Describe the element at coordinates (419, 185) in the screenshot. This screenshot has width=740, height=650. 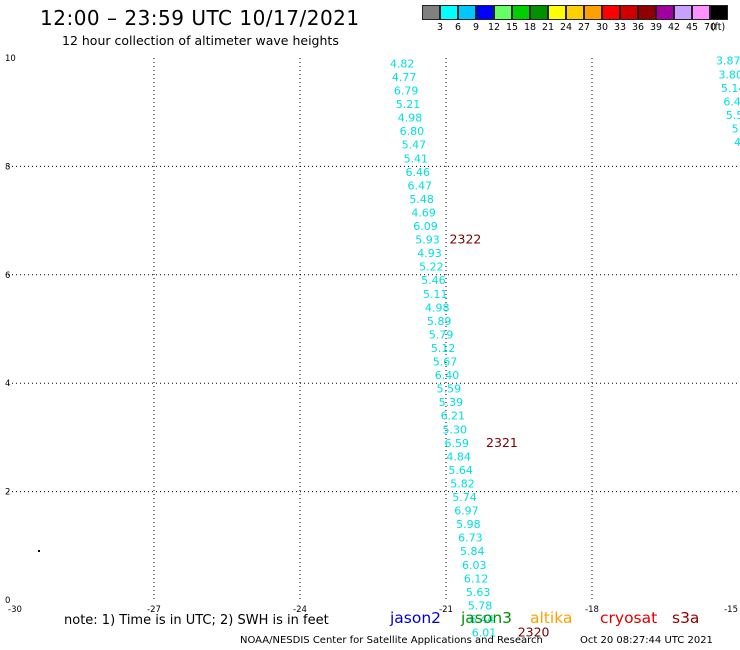
I see `wave-height-label: 6.47` at that location.